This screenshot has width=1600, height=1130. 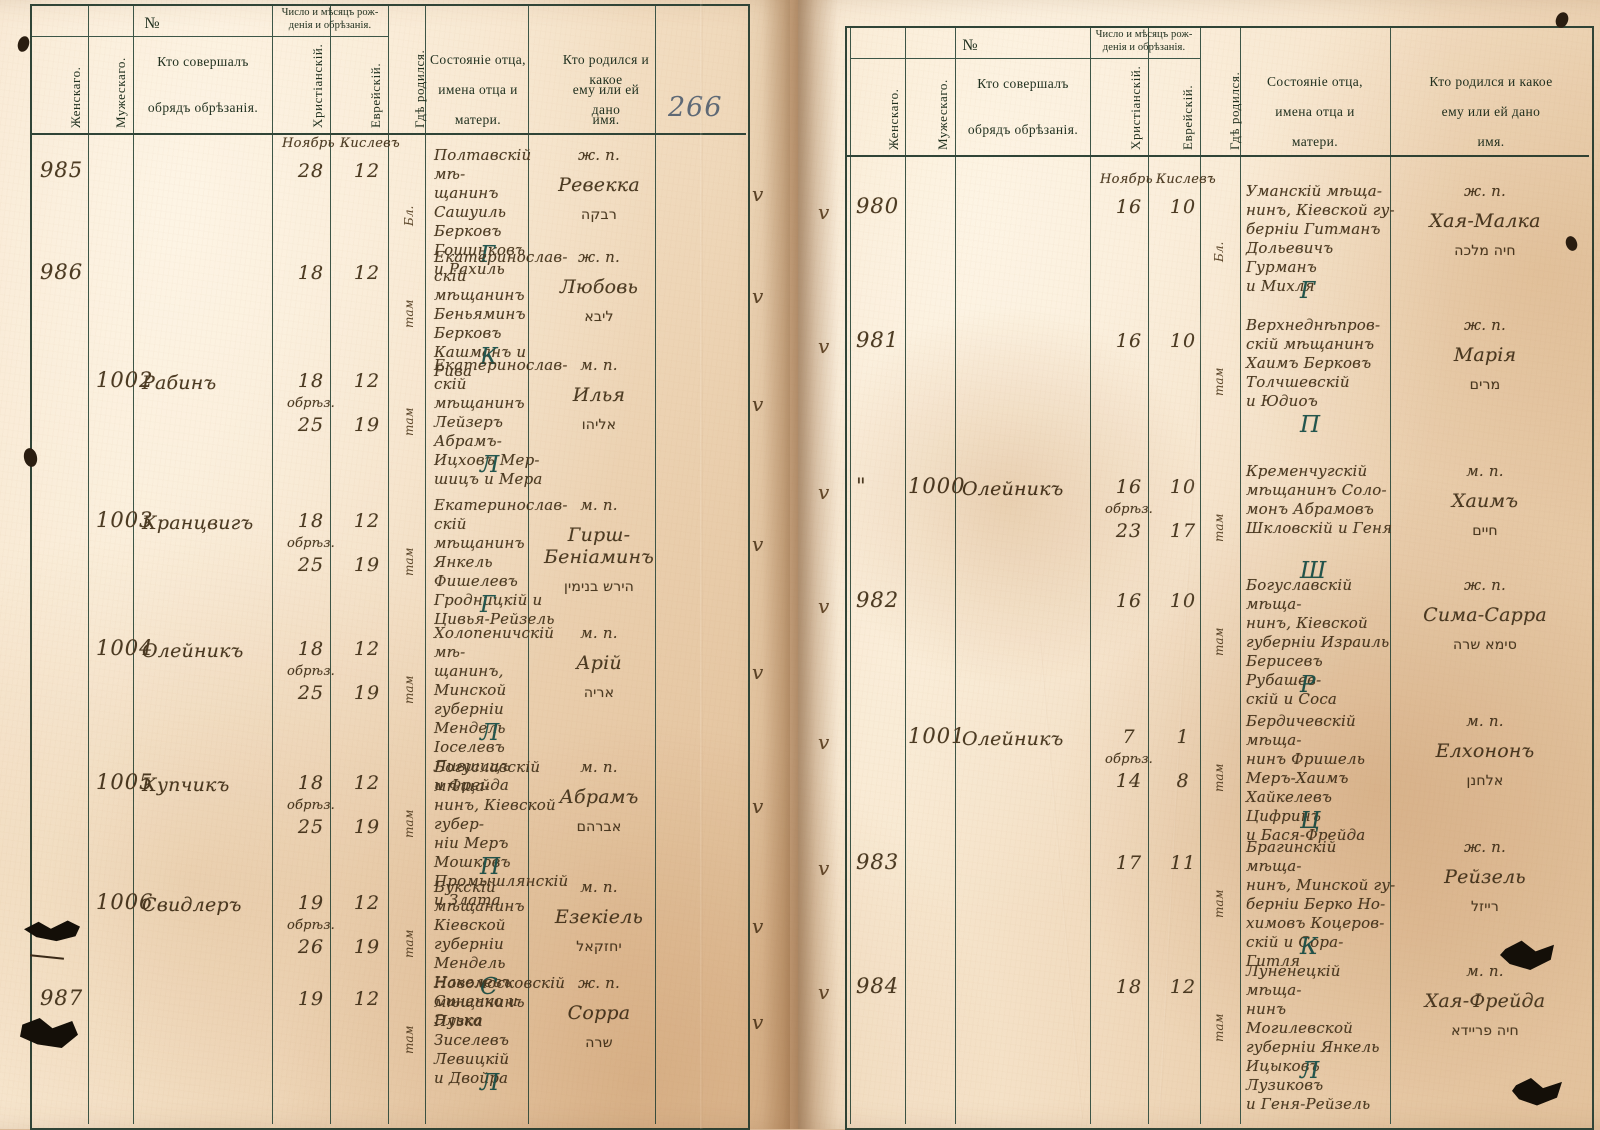 What do you see at coordinates (472, 852) in the screenshot?
I see `father-line: ніи Меръ Мошковъ` at bounding box center [472, 852].